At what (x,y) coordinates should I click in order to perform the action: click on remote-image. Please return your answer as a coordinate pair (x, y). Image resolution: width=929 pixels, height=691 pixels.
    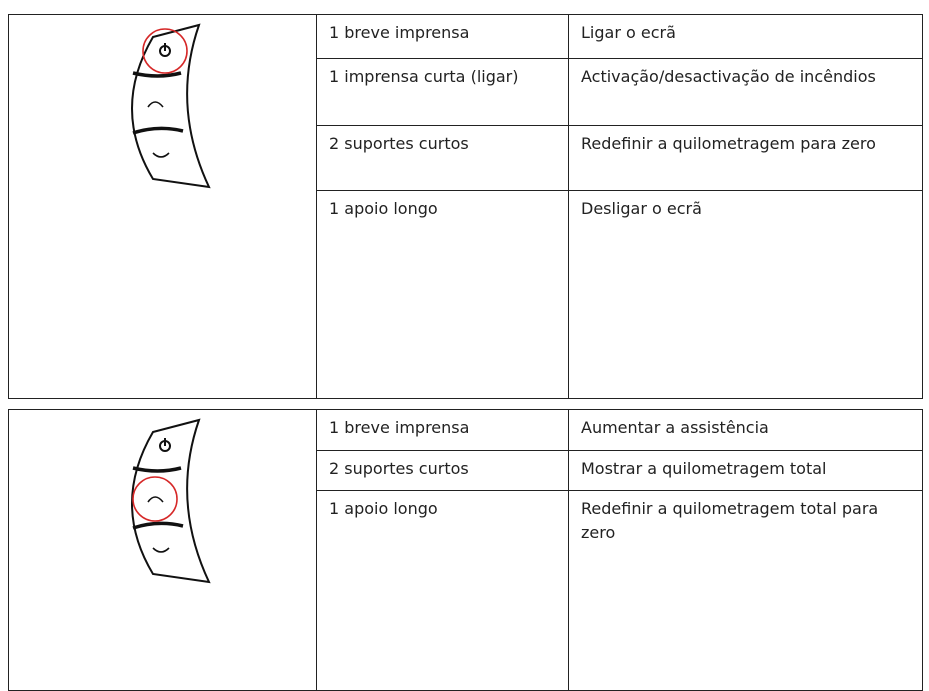
    Looking at the image, I should click on (162, 550).